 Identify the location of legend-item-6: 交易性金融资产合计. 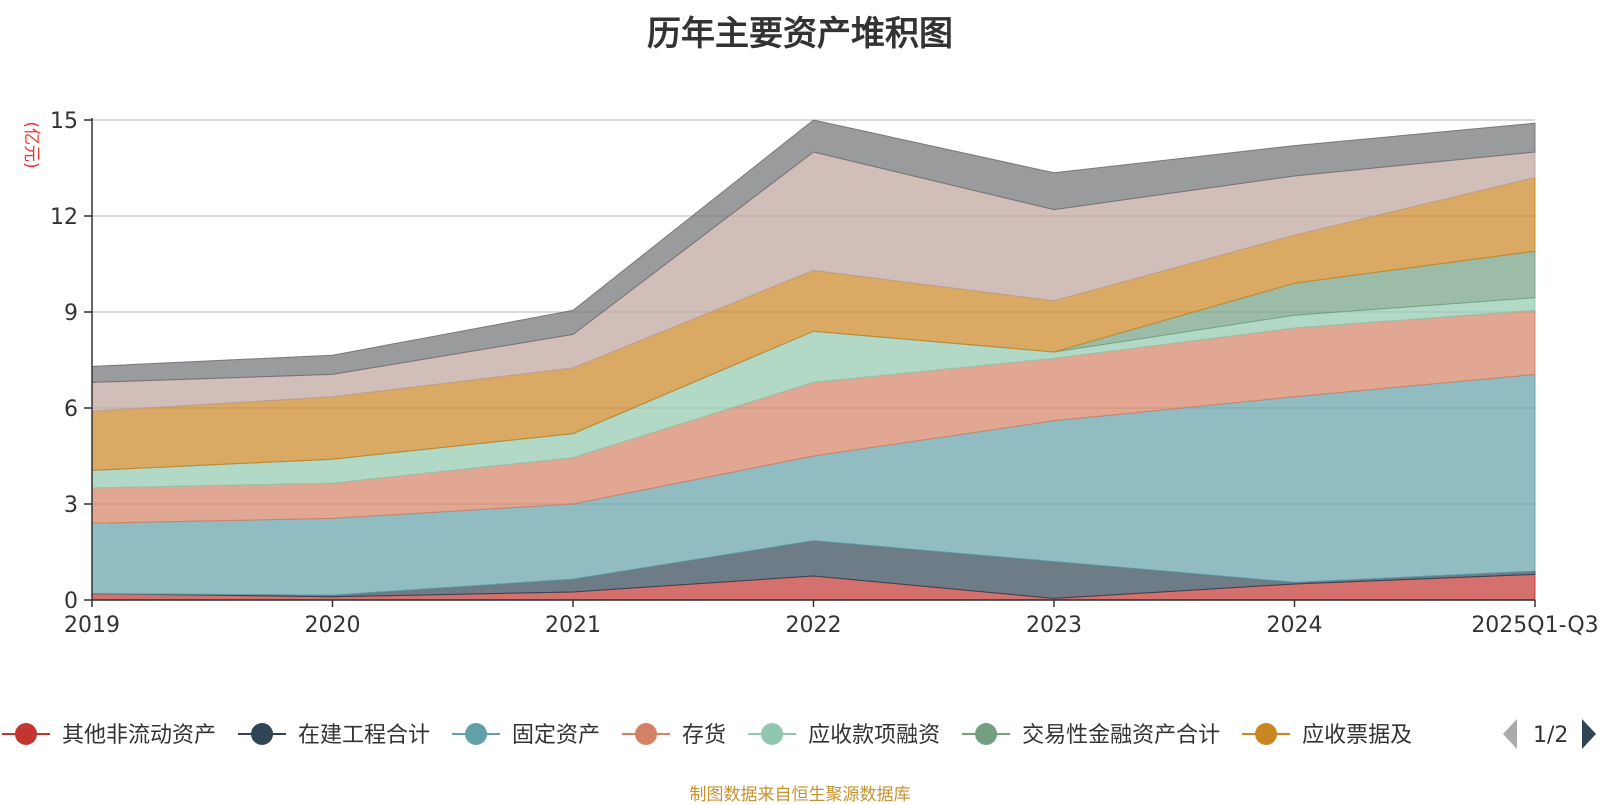
(1091, 735).